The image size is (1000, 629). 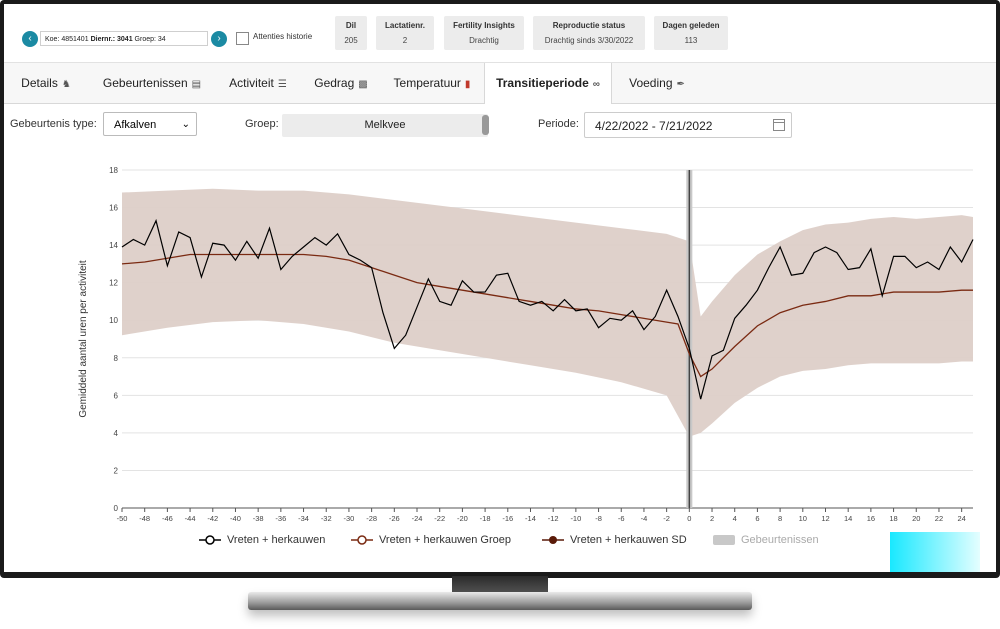 I want to click on x-tick-label: -2, so click(x=666, y=518).